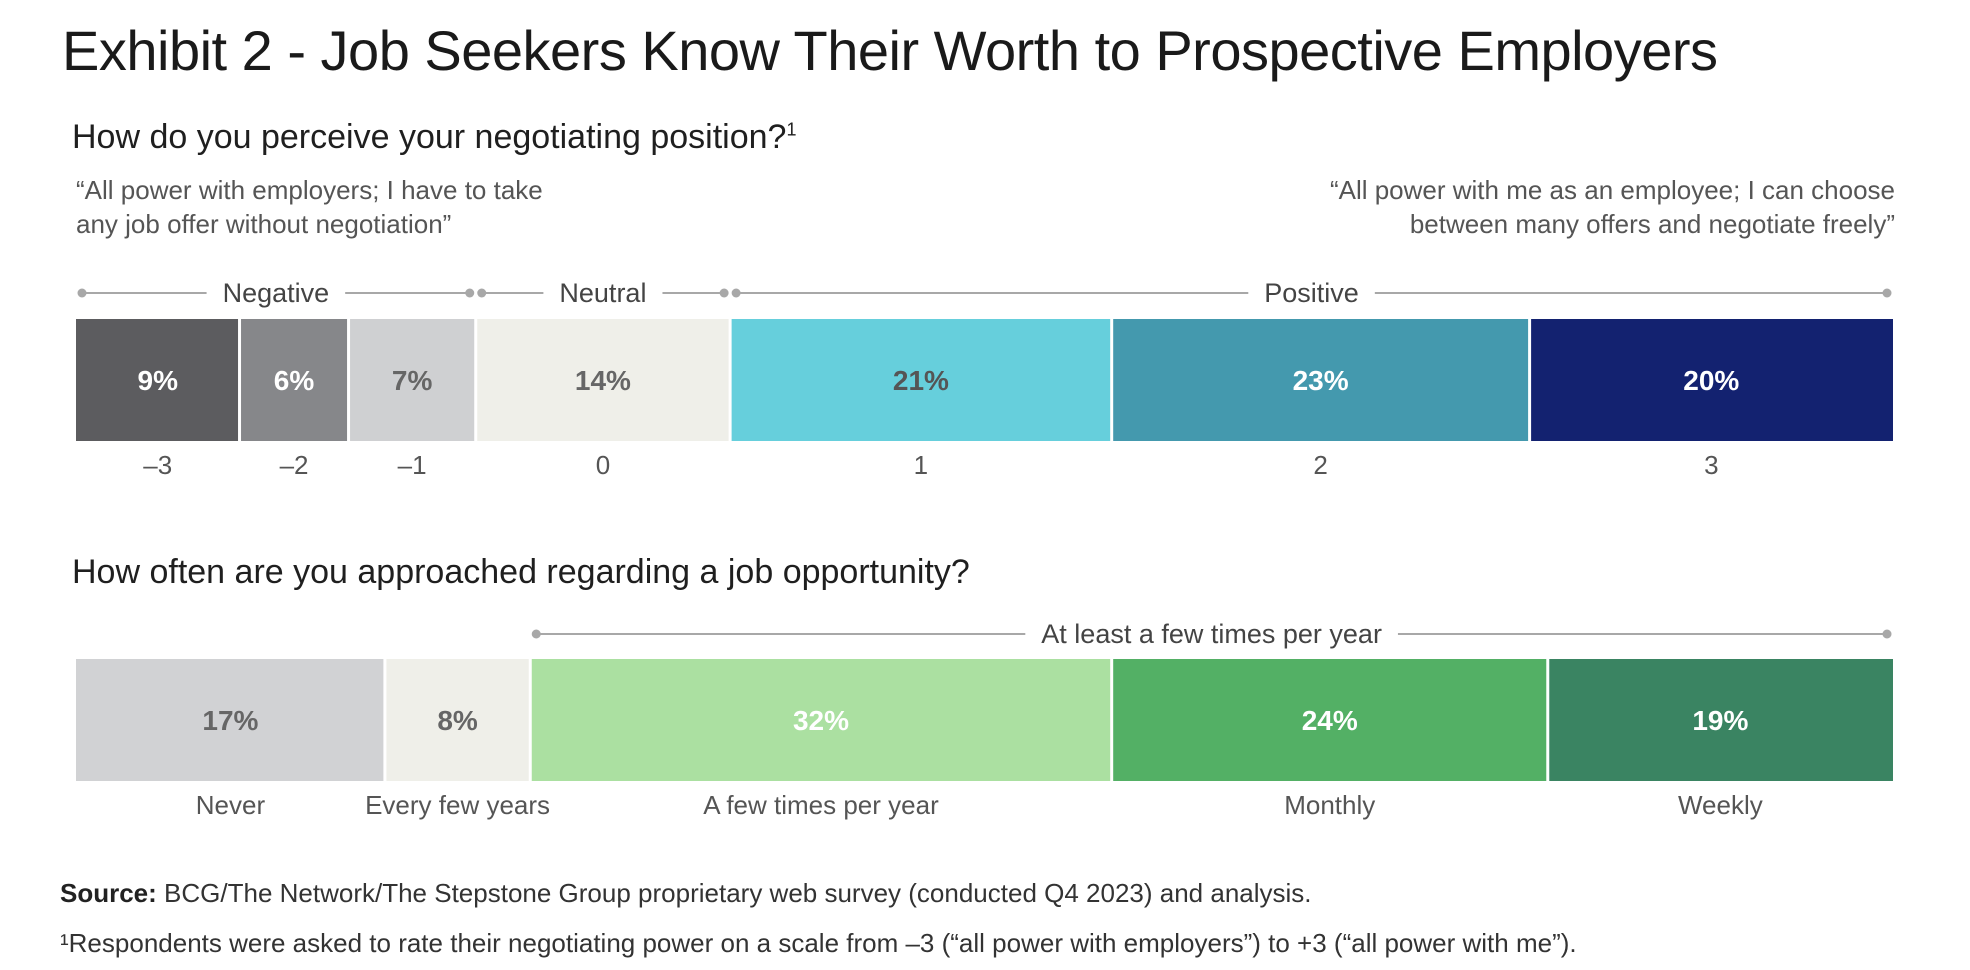  Describe the element at coordinates (157, 465) in the screenshot. I see `chart1-category-label-0: –3` at that location.